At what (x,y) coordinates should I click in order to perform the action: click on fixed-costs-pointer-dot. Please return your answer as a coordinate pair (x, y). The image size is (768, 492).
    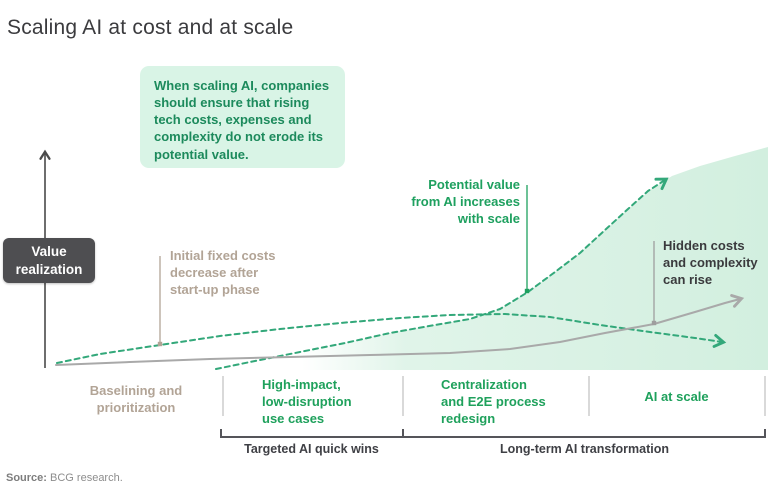
    Looking at the image, I should click on (160, 344).